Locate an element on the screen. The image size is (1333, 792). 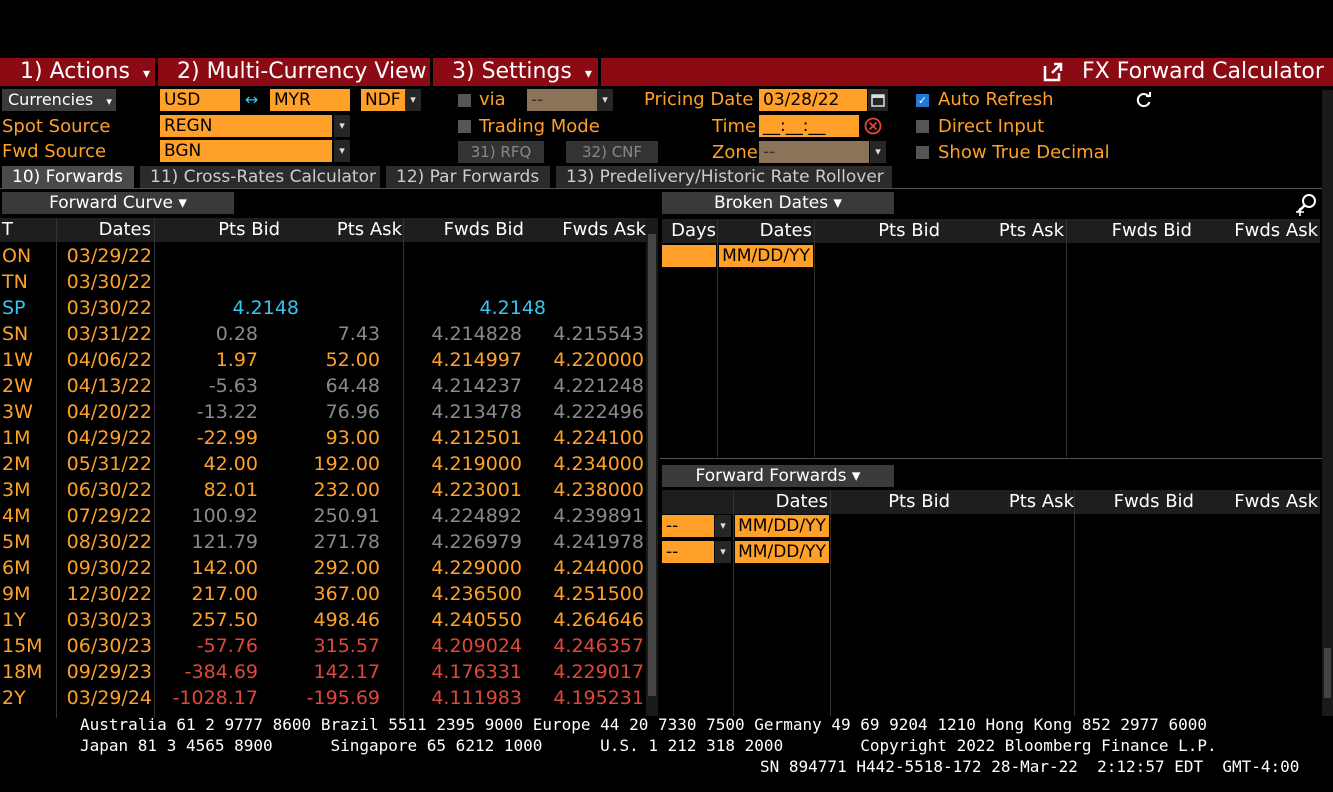
forward-curve-scrollbar is located at coordinates (652, 467).